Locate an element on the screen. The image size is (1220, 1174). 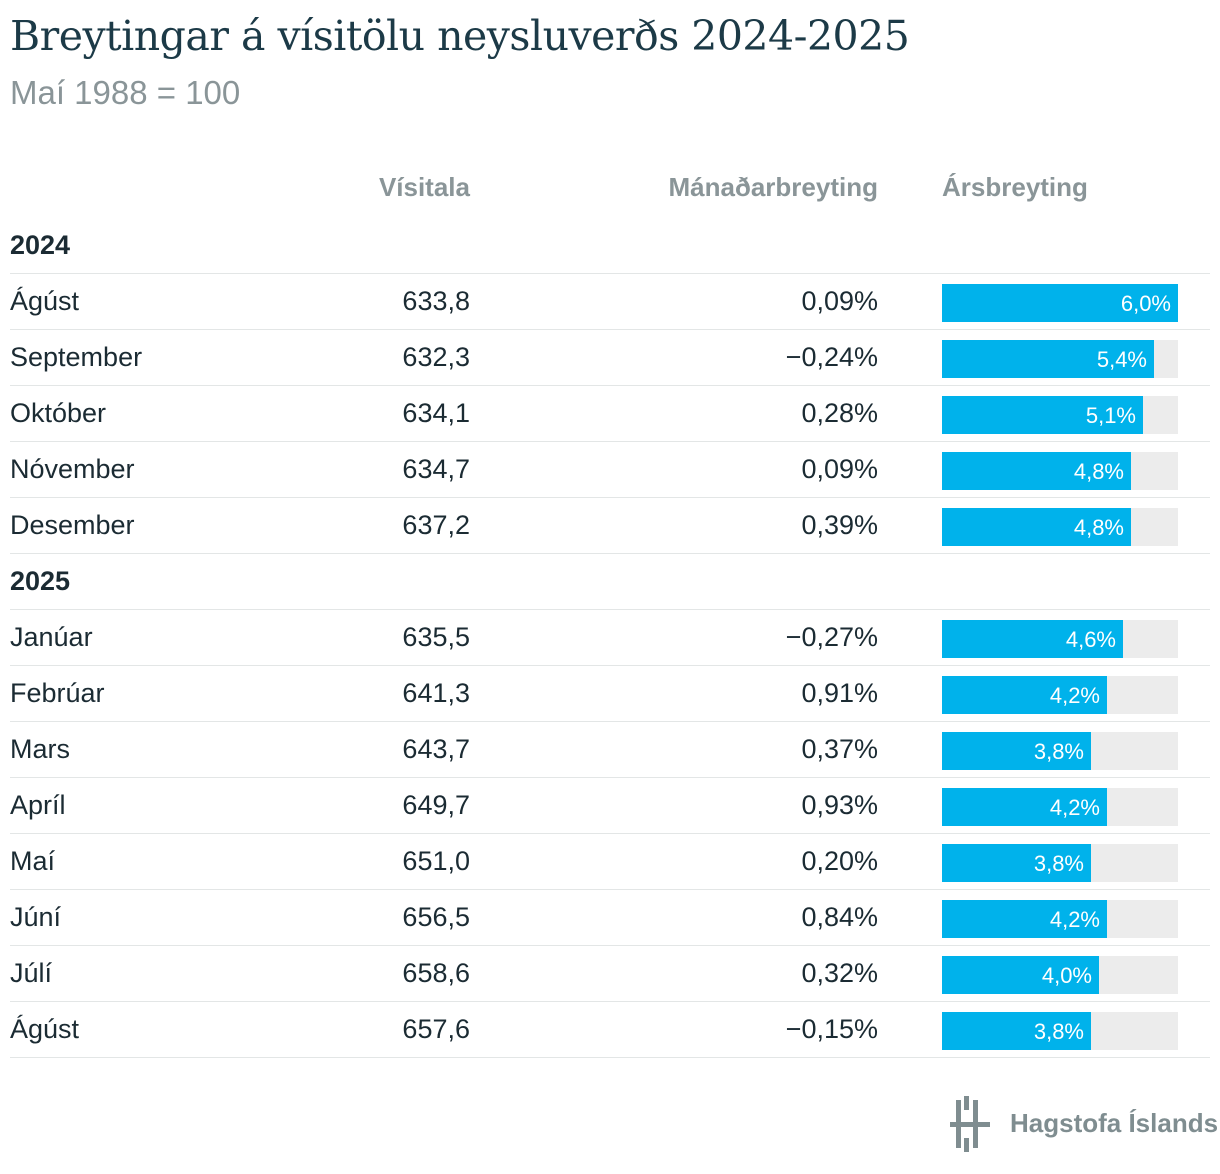
table-row: Júní 656,5 0,84% 4,2% is located at coordinates (610, 918).